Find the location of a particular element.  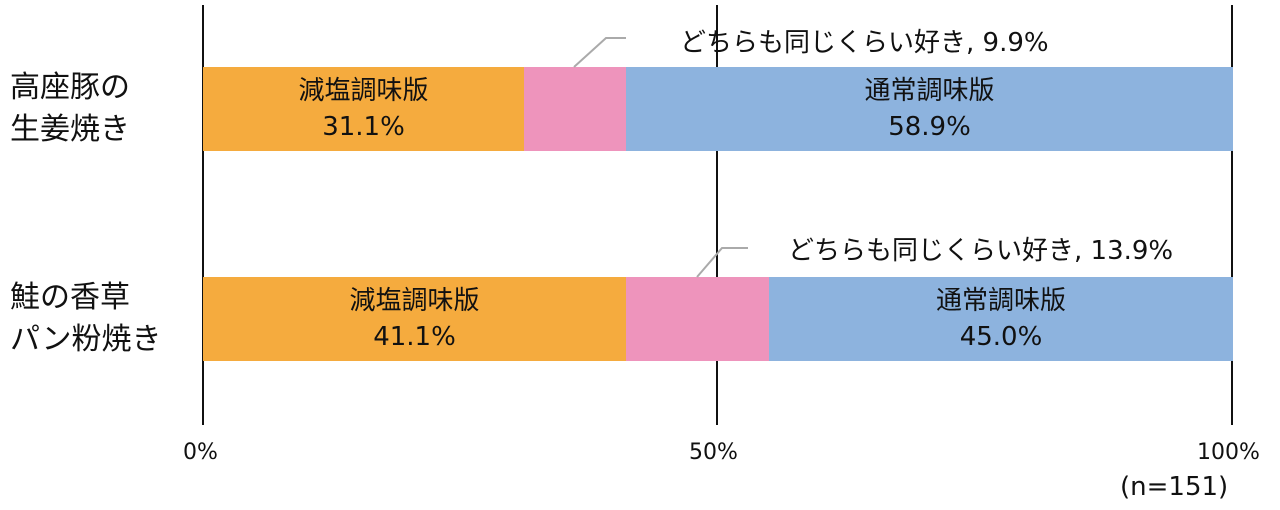

bar-1-segment-both is located at coordinates (575, 109).